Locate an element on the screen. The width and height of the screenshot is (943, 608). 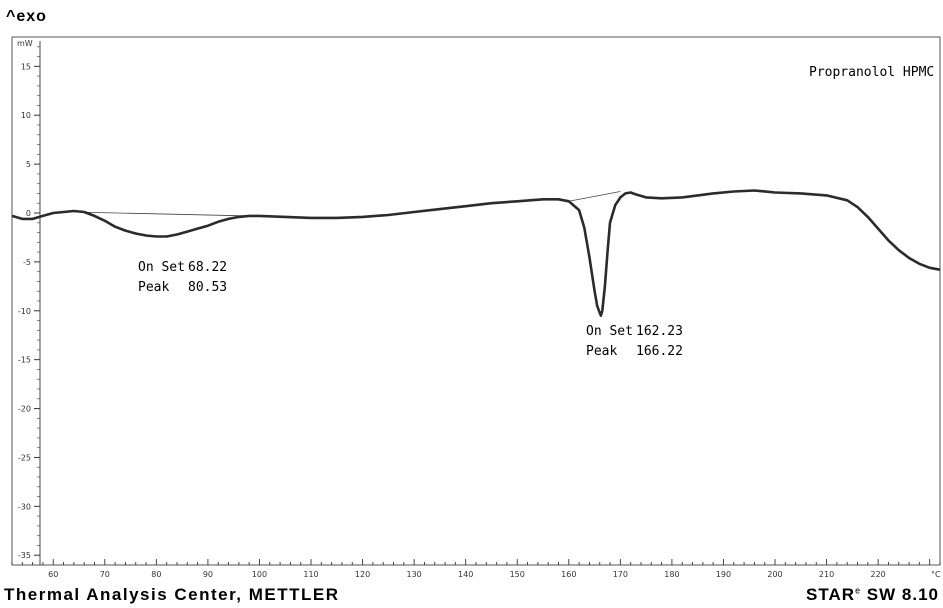
x-axis-unit-label: °C is located at coordinates (936, 574).